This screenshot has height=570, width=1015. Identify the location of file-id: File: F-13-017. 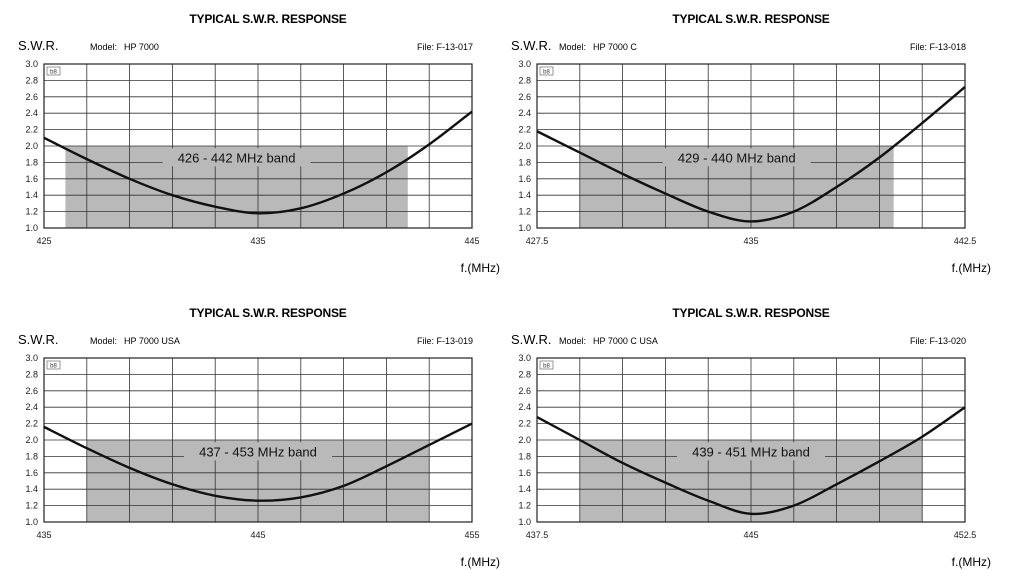
(445, 47).